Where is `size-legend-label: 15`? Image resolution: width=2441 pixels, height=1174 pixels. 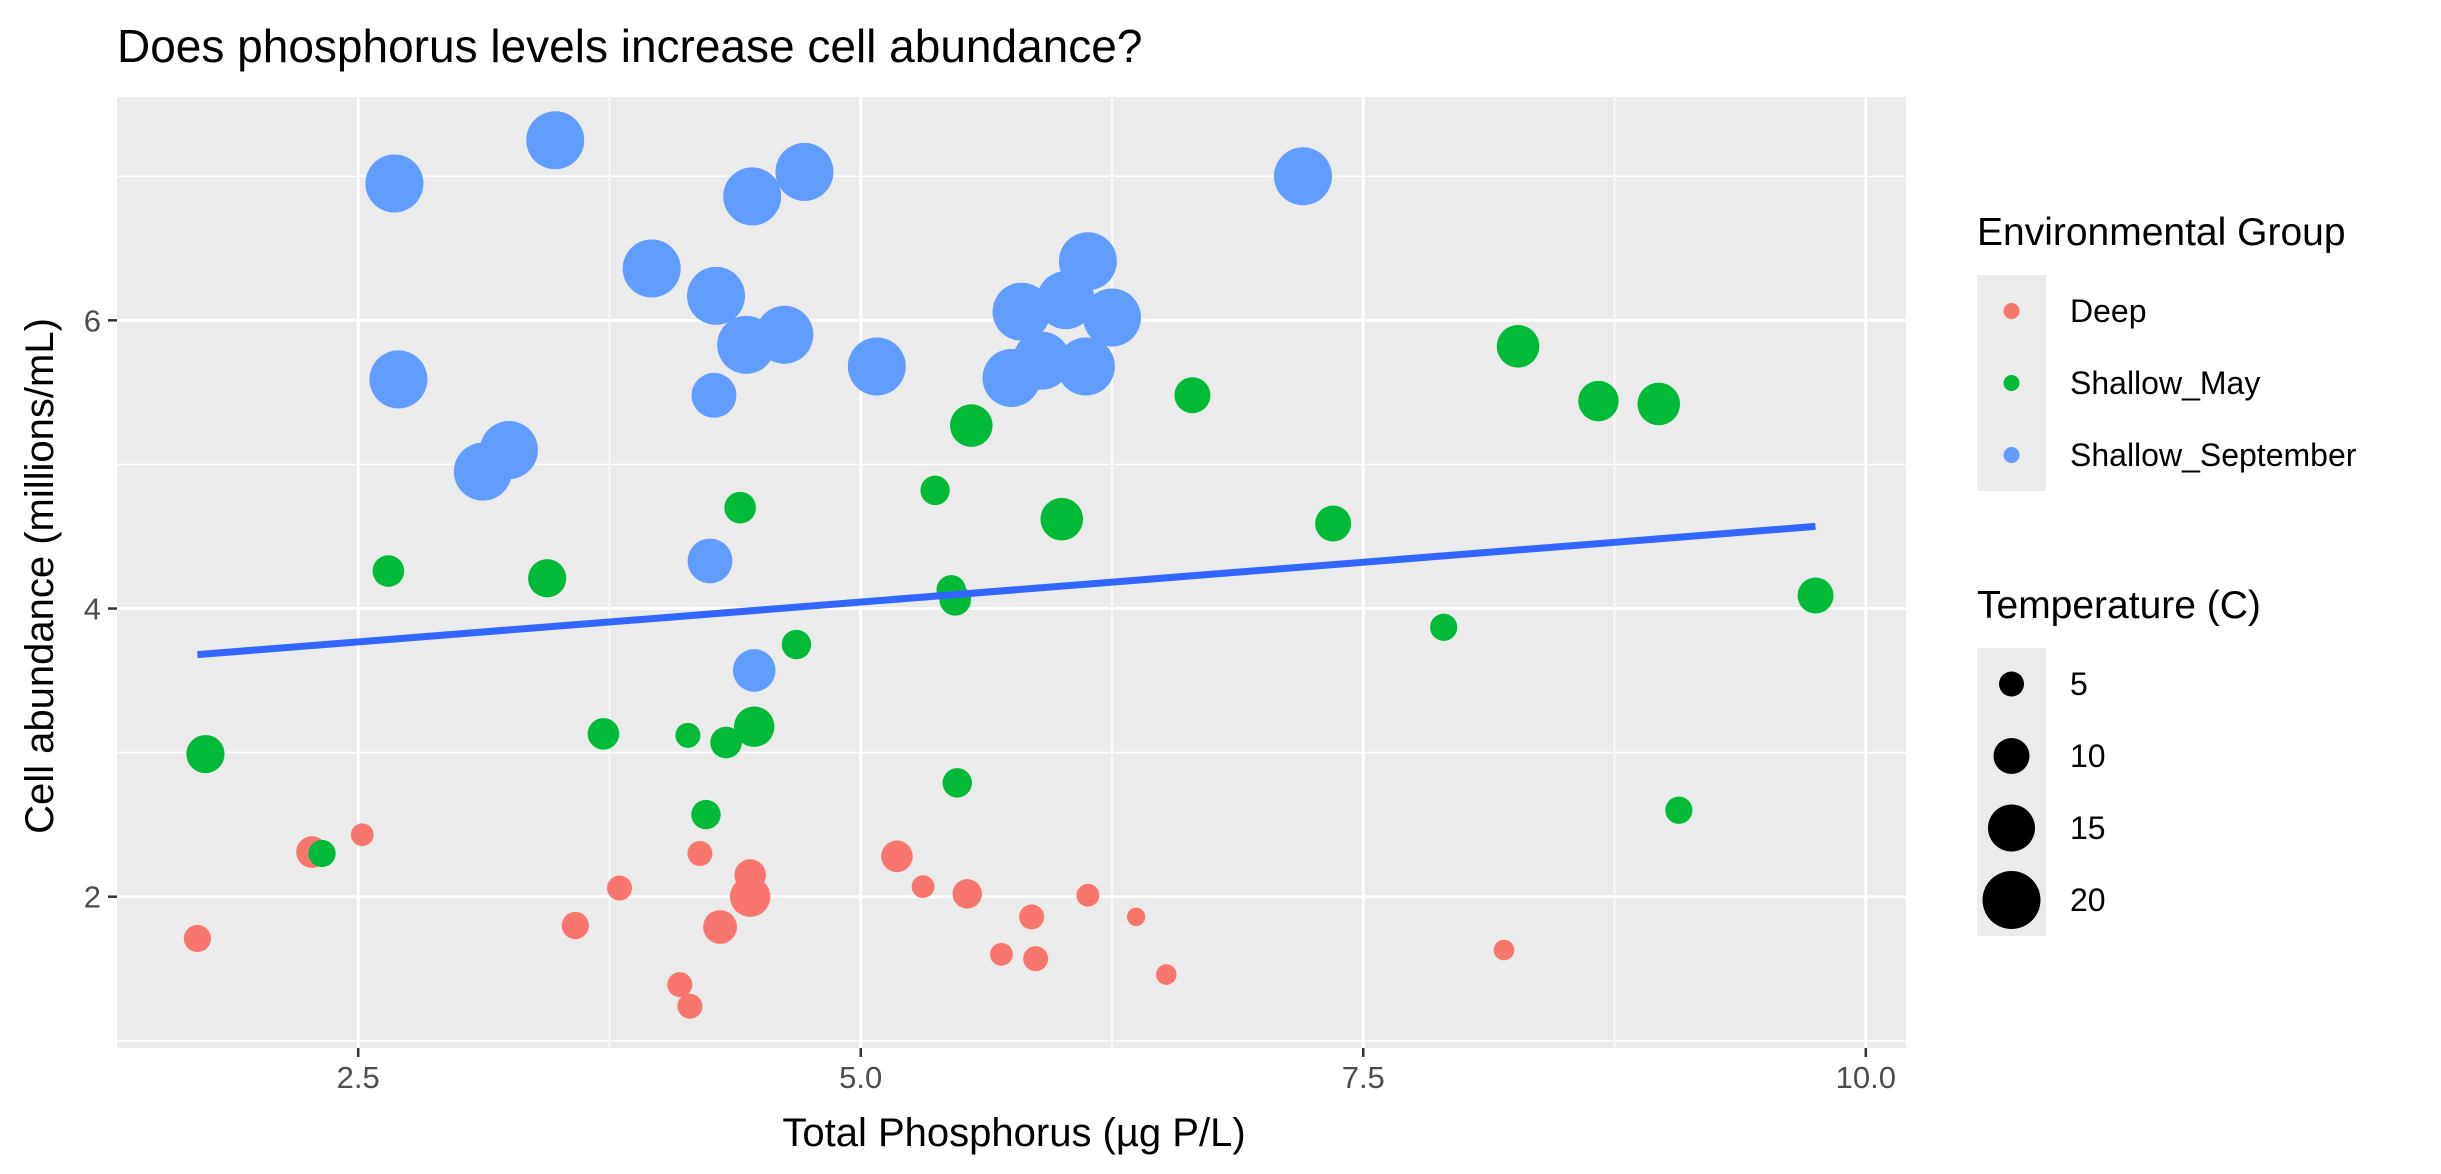
size-legend-label: 15 is located at coordinates (2088, 828).